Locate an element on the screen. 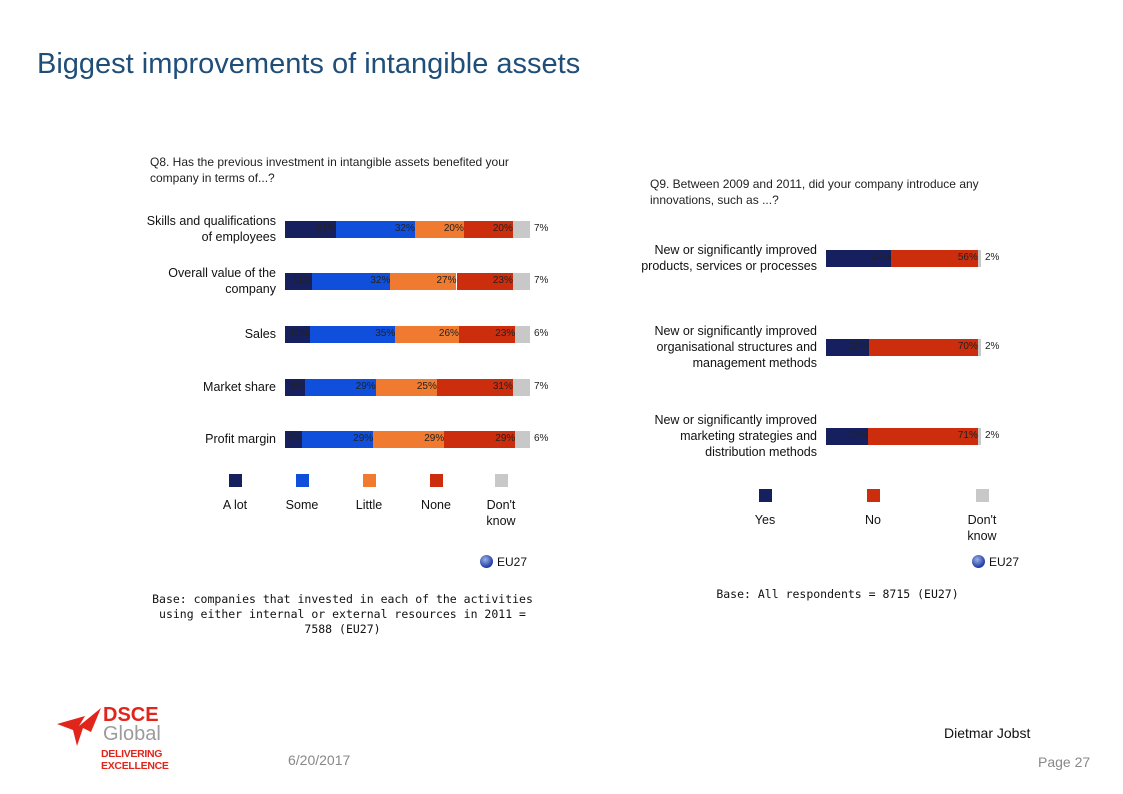 This screenshot has height=794, width=1123. logo-tagline: DELIVERING EXCELLENCE is located at coordinates (135, 760).